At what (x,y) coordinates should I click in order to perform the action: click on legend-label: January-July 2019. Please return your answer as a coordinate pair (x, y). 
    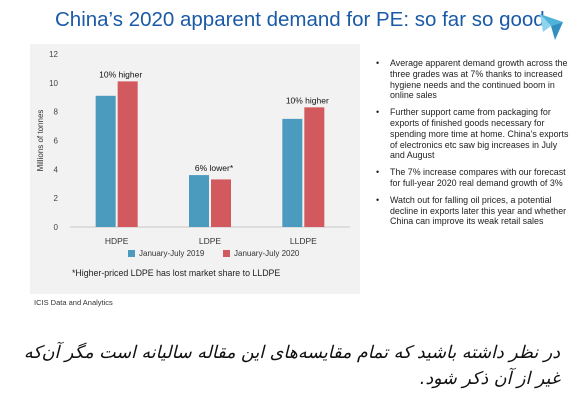
    Looking at the image, I should click on (172, 253).